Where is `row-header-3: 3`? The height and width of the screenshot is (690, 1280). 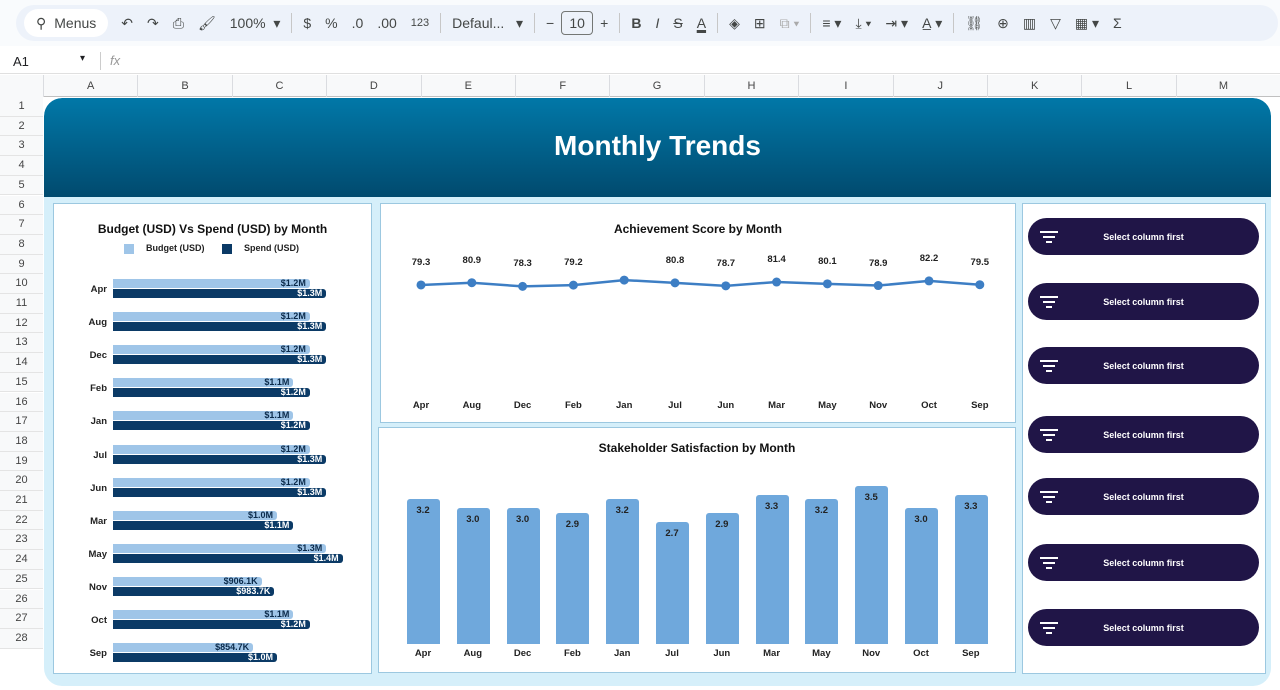 row-header-3: 3 is located at coordinates (21, 146).